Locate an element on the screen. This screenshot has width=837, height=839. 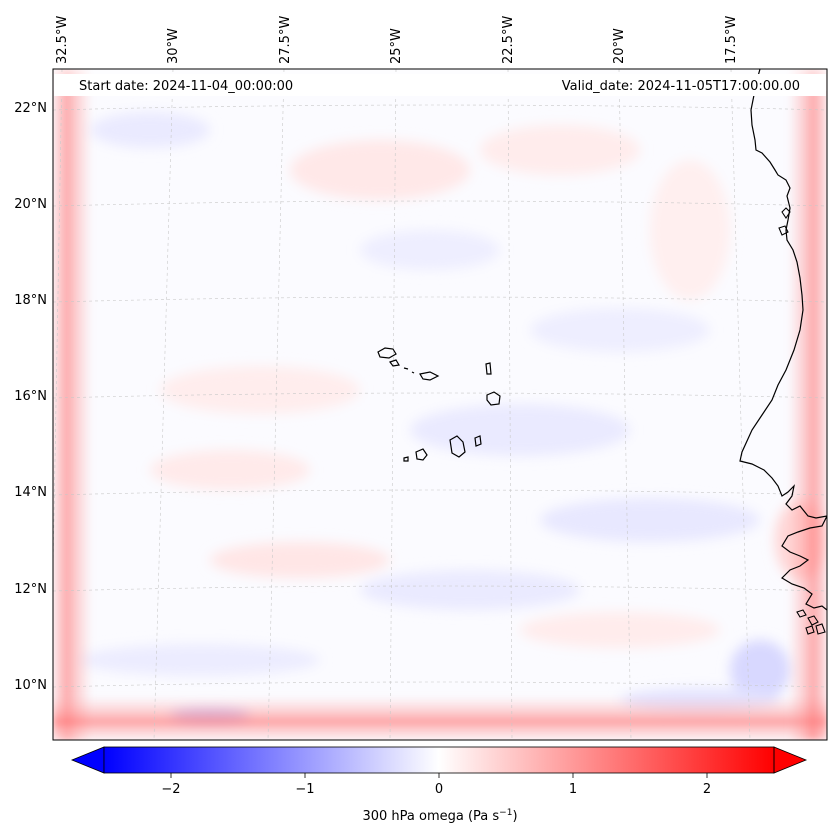
guinea-bissau-islands is located at coordinates (802, 421).